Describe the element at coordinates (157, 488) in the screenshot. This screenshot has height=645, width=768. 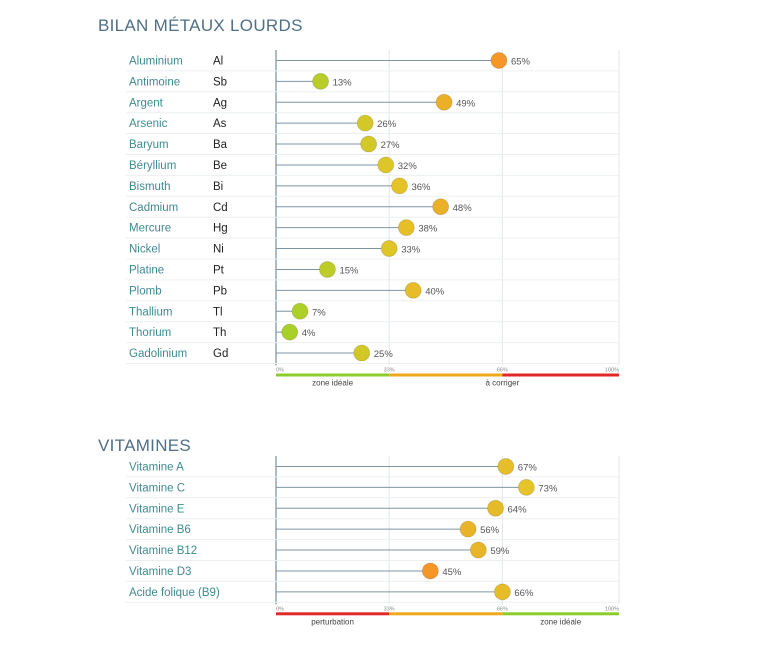
I see `row-name-label: Vitamine C` at that location.